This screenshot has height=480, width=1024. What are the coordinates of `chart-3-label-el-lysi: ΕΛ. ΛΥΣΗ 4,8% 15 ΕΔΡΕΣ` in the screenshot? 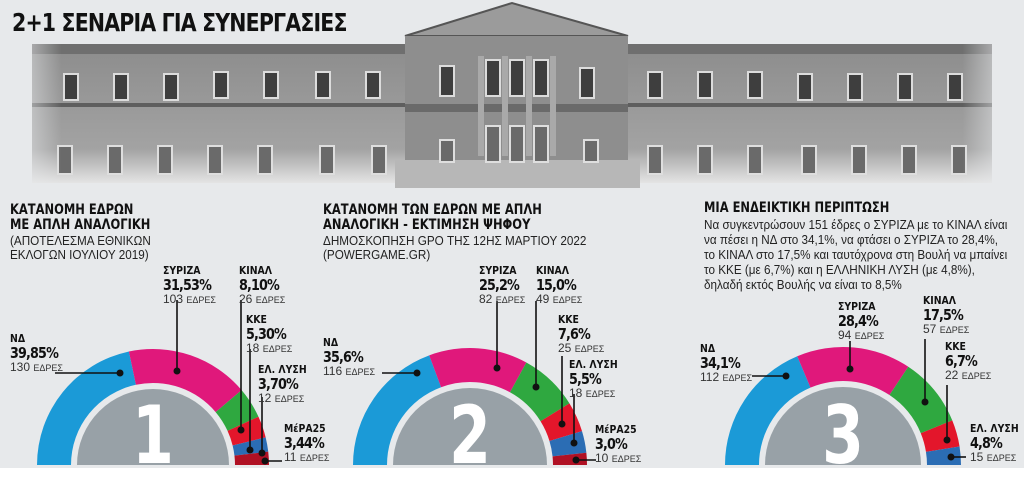 It's located at (994, 443).